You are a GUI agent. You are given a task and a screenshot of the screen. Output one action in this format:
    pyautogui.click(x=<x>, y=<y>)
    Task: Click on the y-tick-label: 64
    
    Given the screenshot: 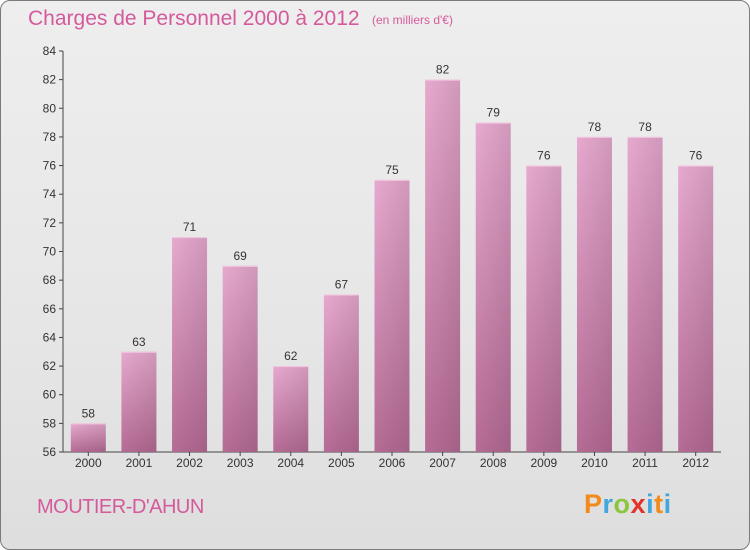 What is the action you would take?
    pyautogui.click(x=50, y=337)
    